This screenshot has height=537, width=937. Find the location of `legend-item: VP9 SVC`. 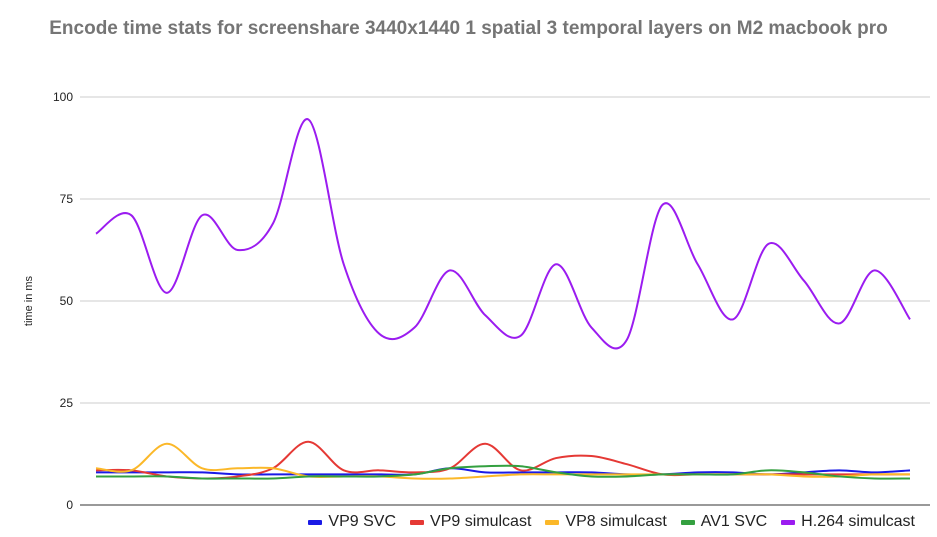

legend-item: VP9 SVC is located at coordinates (352, 522).